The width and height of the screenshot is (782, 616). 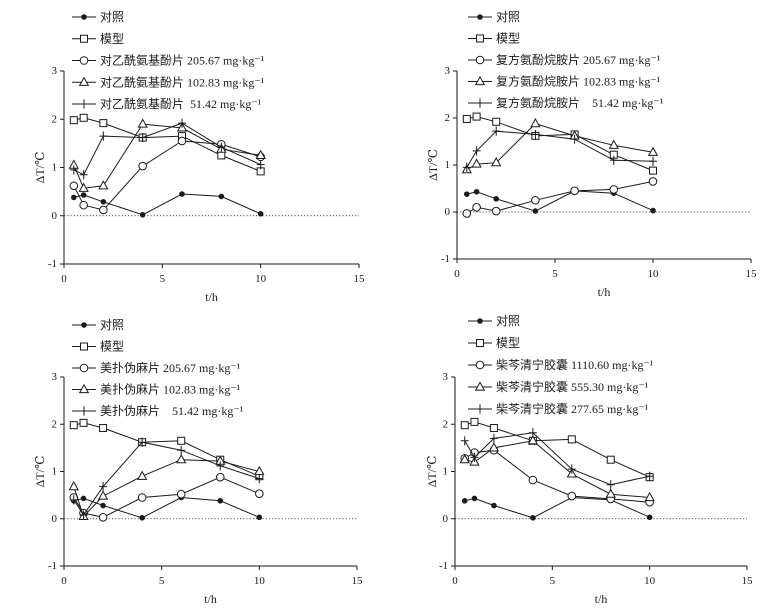 I want to click on legend-entry: 对照, so click(x=98, y=325).